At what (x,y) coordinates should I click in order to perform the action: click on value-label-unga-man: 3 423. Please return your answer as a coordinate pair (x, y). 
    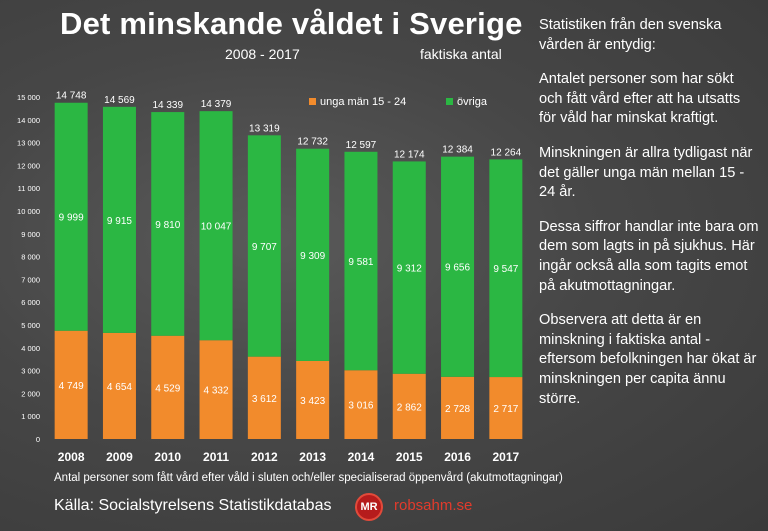
    Looking at the image, I should click on (312, 401).